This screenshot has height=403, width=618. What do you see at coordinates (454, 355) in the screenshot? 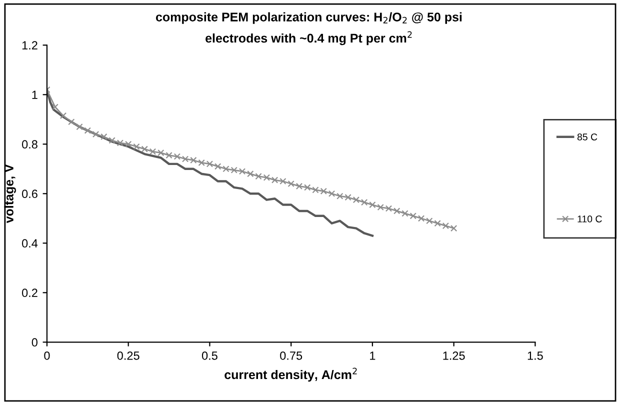
I see `x-tick-label: 1.25` at bounding box center [454, 355].